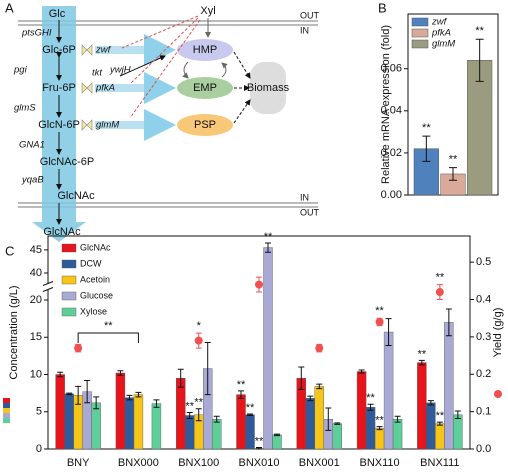 This screenshot has height=475, width=508. What do you see at coordinates (39, 412) in the screenshot?
I see `y-tick-label: 5` at bounding box center [39, 412].